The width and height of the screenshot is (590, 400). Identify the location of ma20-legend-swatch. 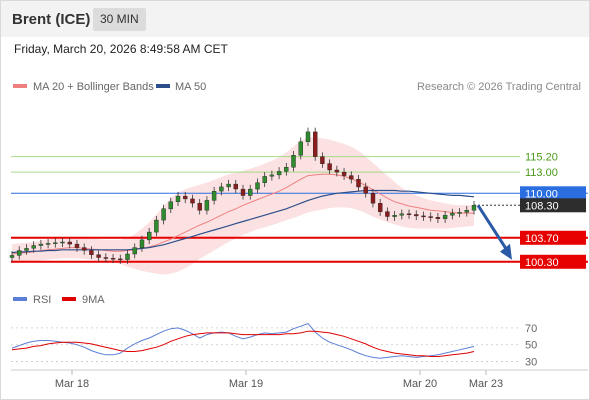
(20, 86).